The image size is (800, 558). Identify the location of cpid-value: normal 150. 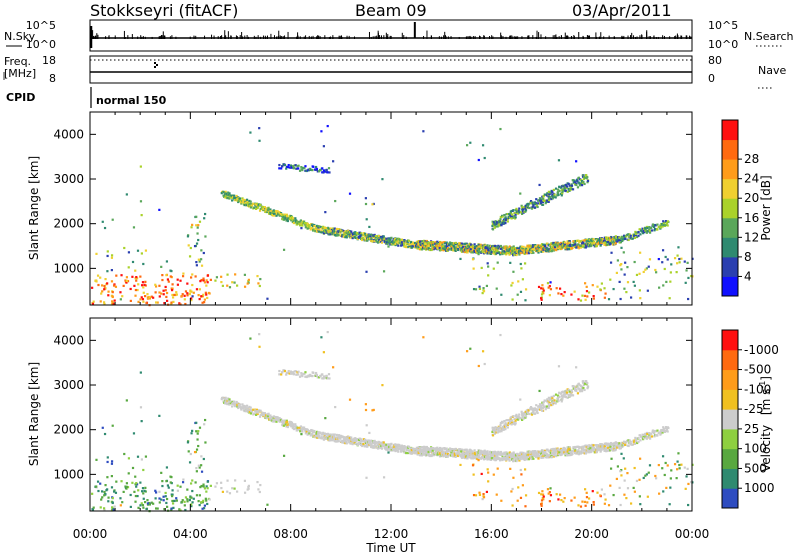
(131, 100).